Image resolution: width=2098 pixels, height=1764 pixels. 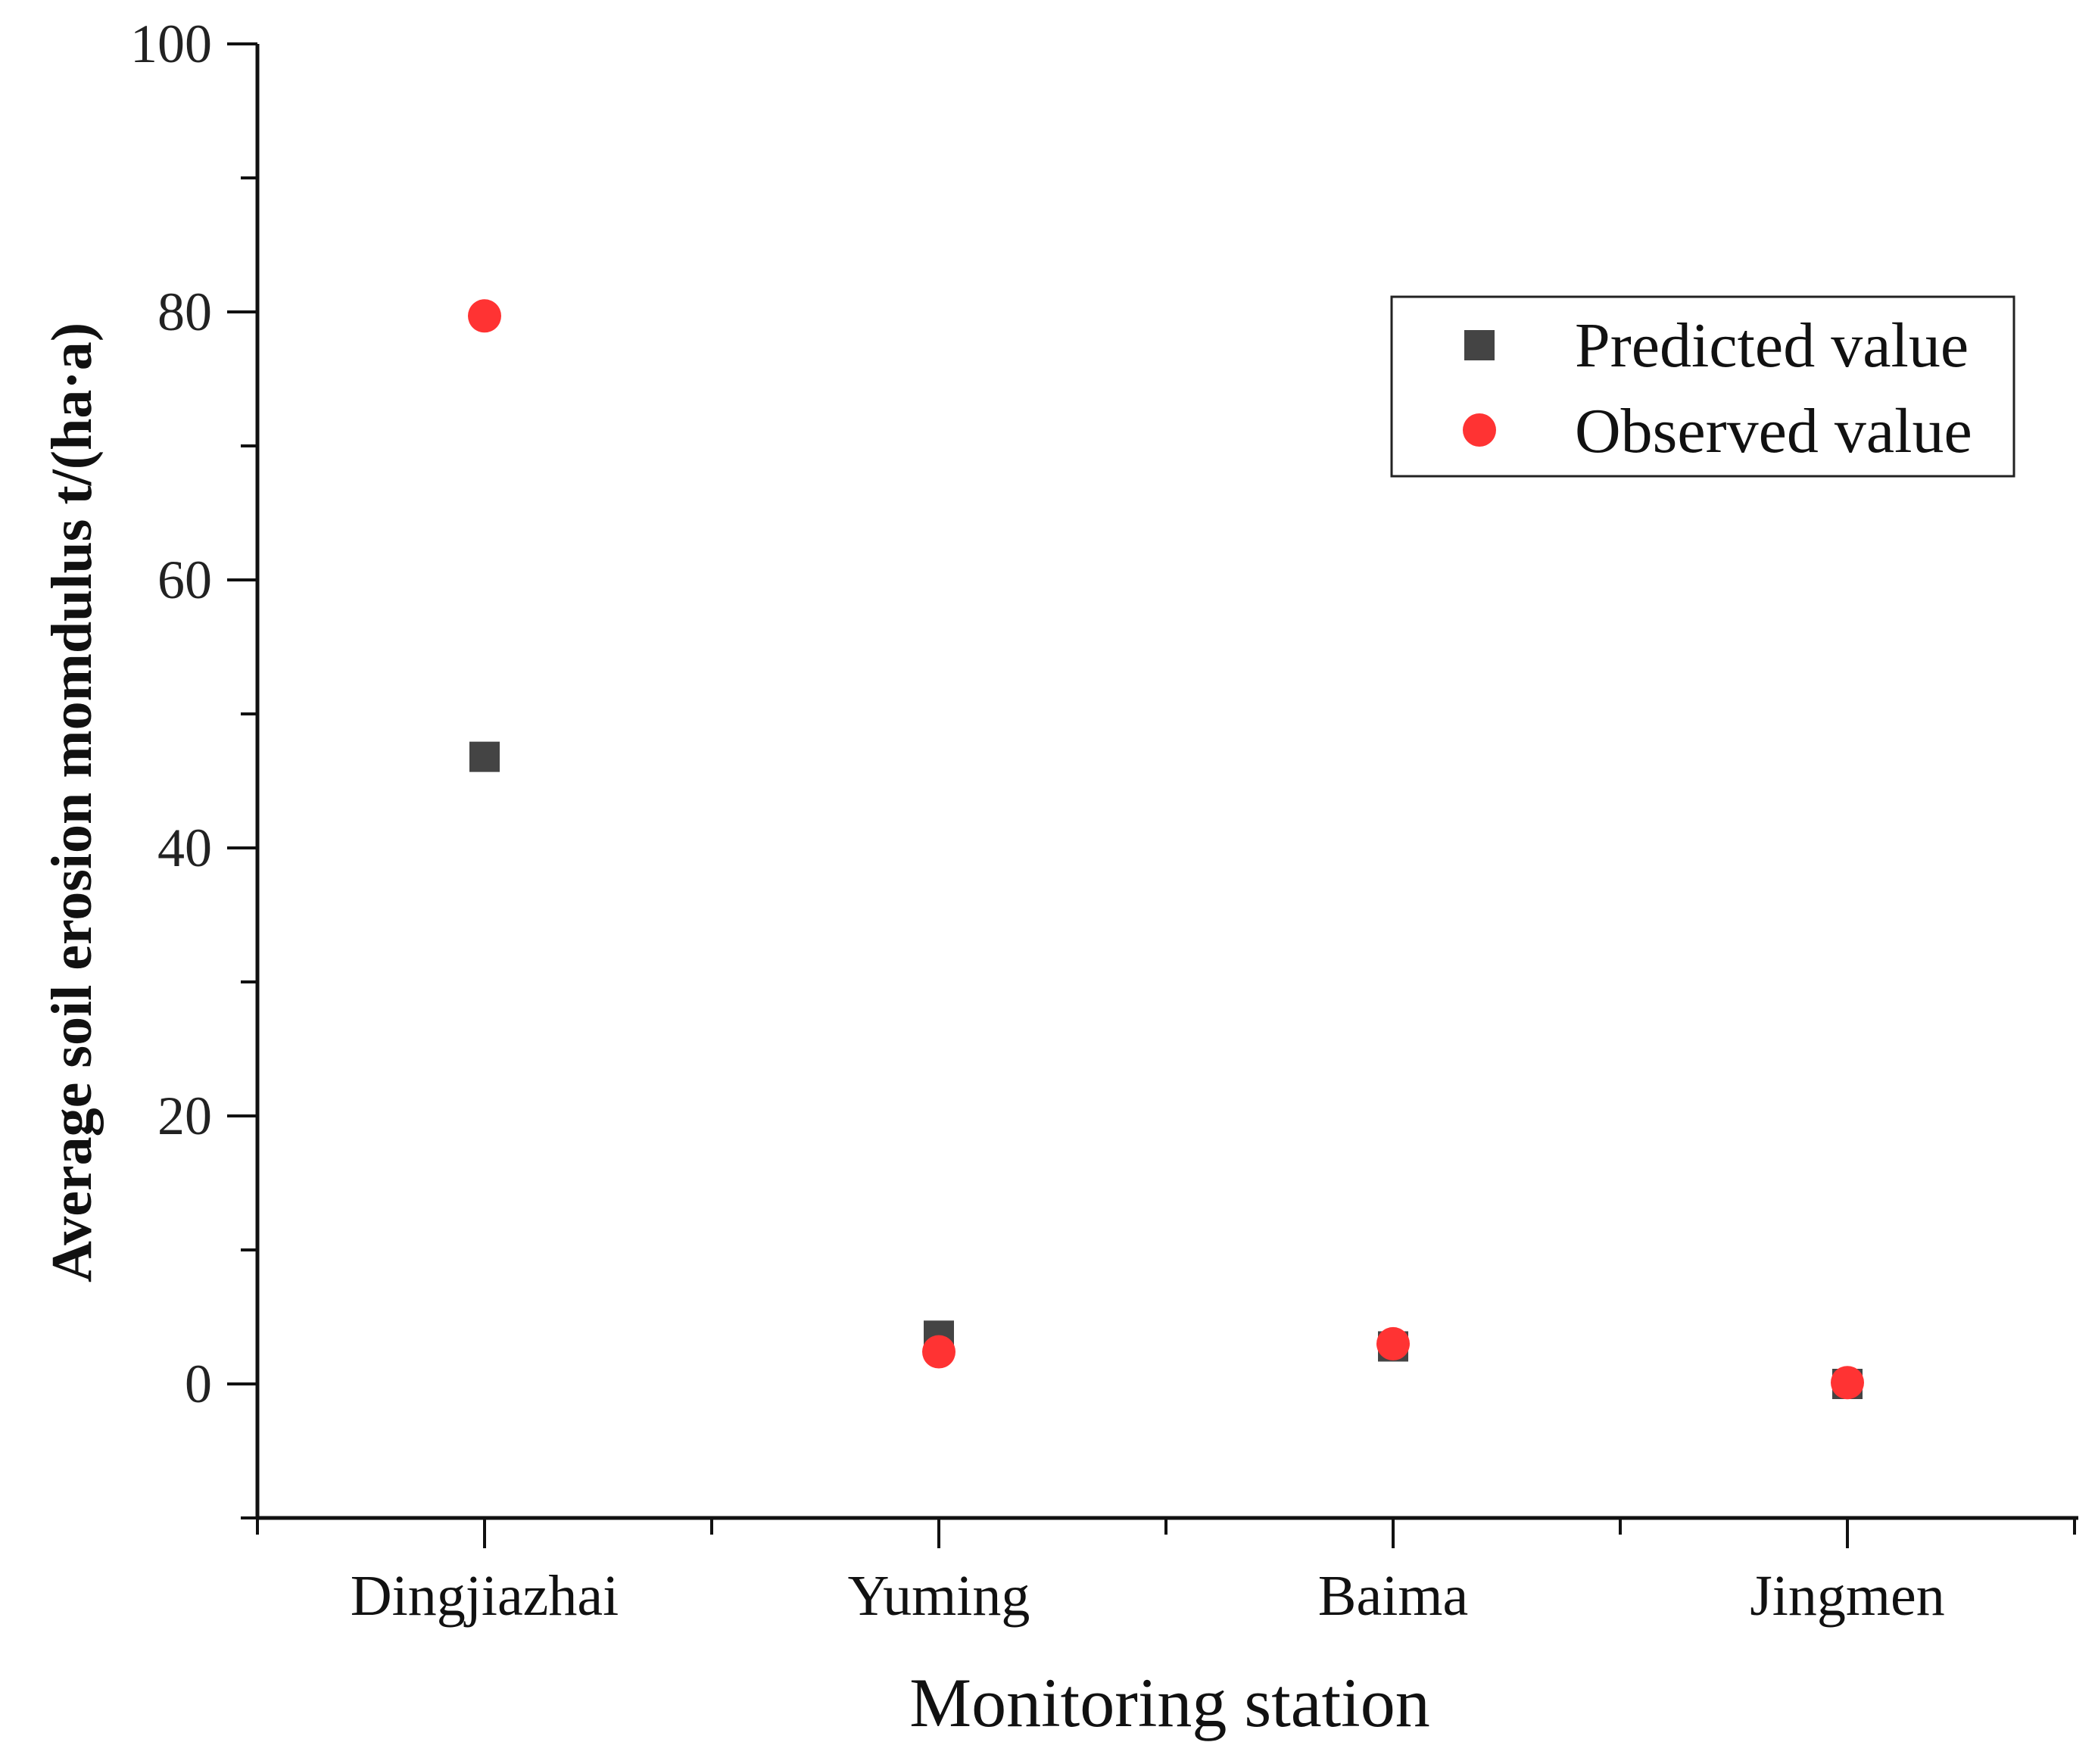 I want to click on y-axis-title: Average soil erosion momdulus t/(ha·a), so click(x=72, y=802).